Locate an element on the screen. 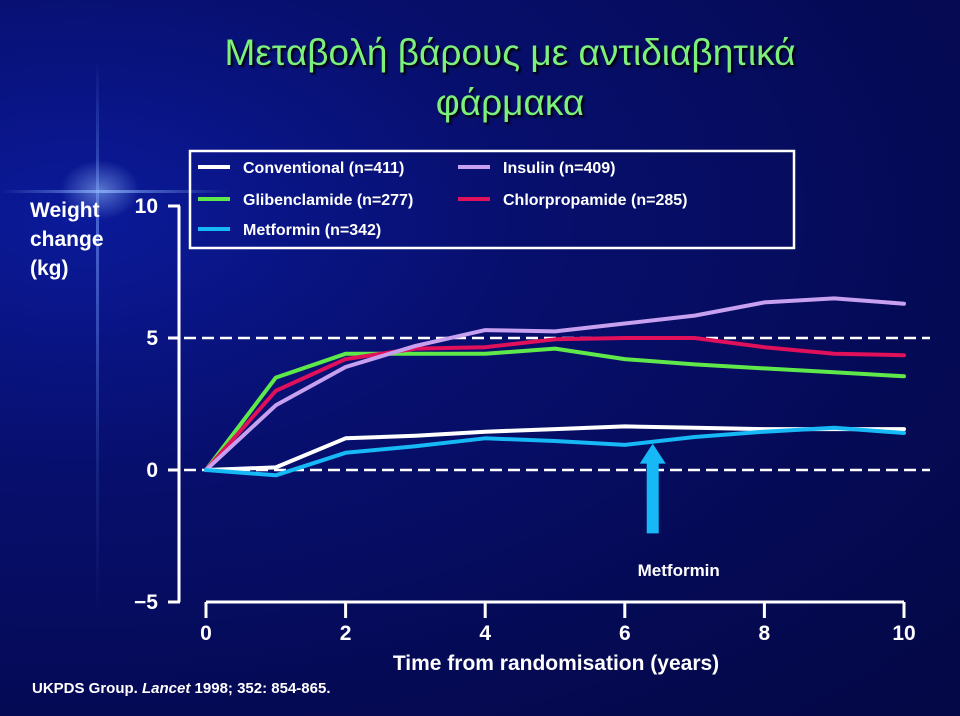 This screenshot has width=960, height=716. legend-label-metformin: Metformin (n=342) is located at coordinates (312, 230).